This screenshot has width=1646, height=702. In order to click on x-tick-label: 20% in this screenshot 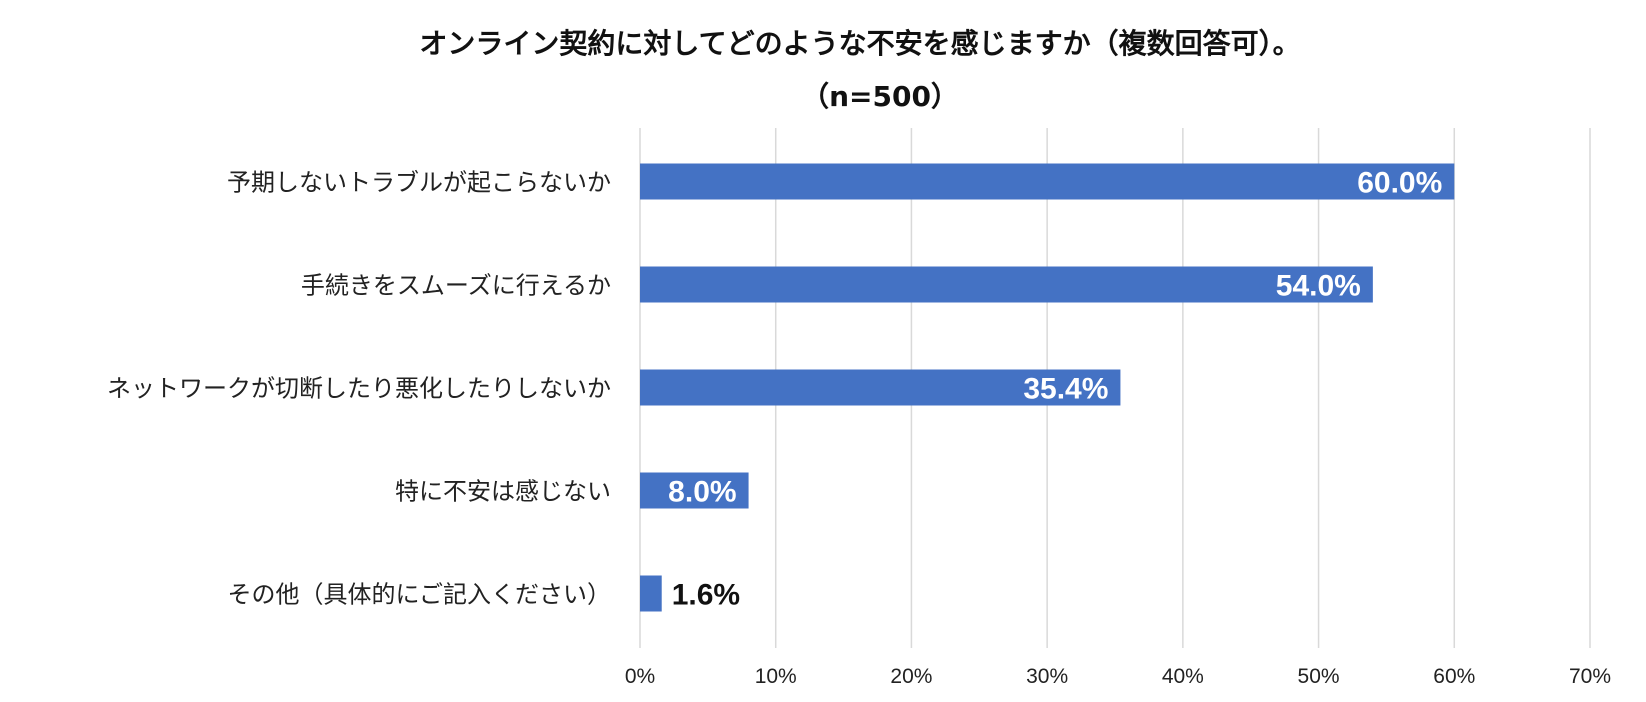, I will do `click(911, 676)`.